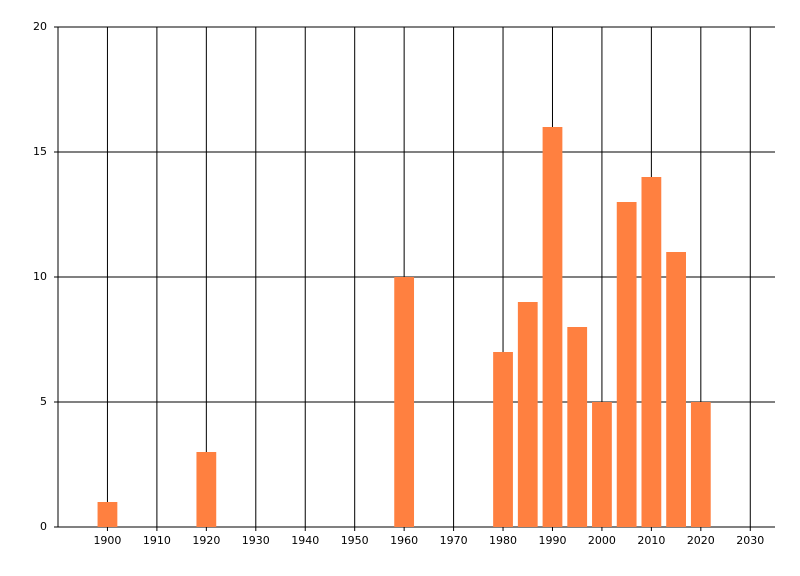 Image resolution: width=800 pixels, height=576 pixels. Describe the element at coordinates (40, 151) in the screenshot. I see `y-tick-label: 15` at that location.